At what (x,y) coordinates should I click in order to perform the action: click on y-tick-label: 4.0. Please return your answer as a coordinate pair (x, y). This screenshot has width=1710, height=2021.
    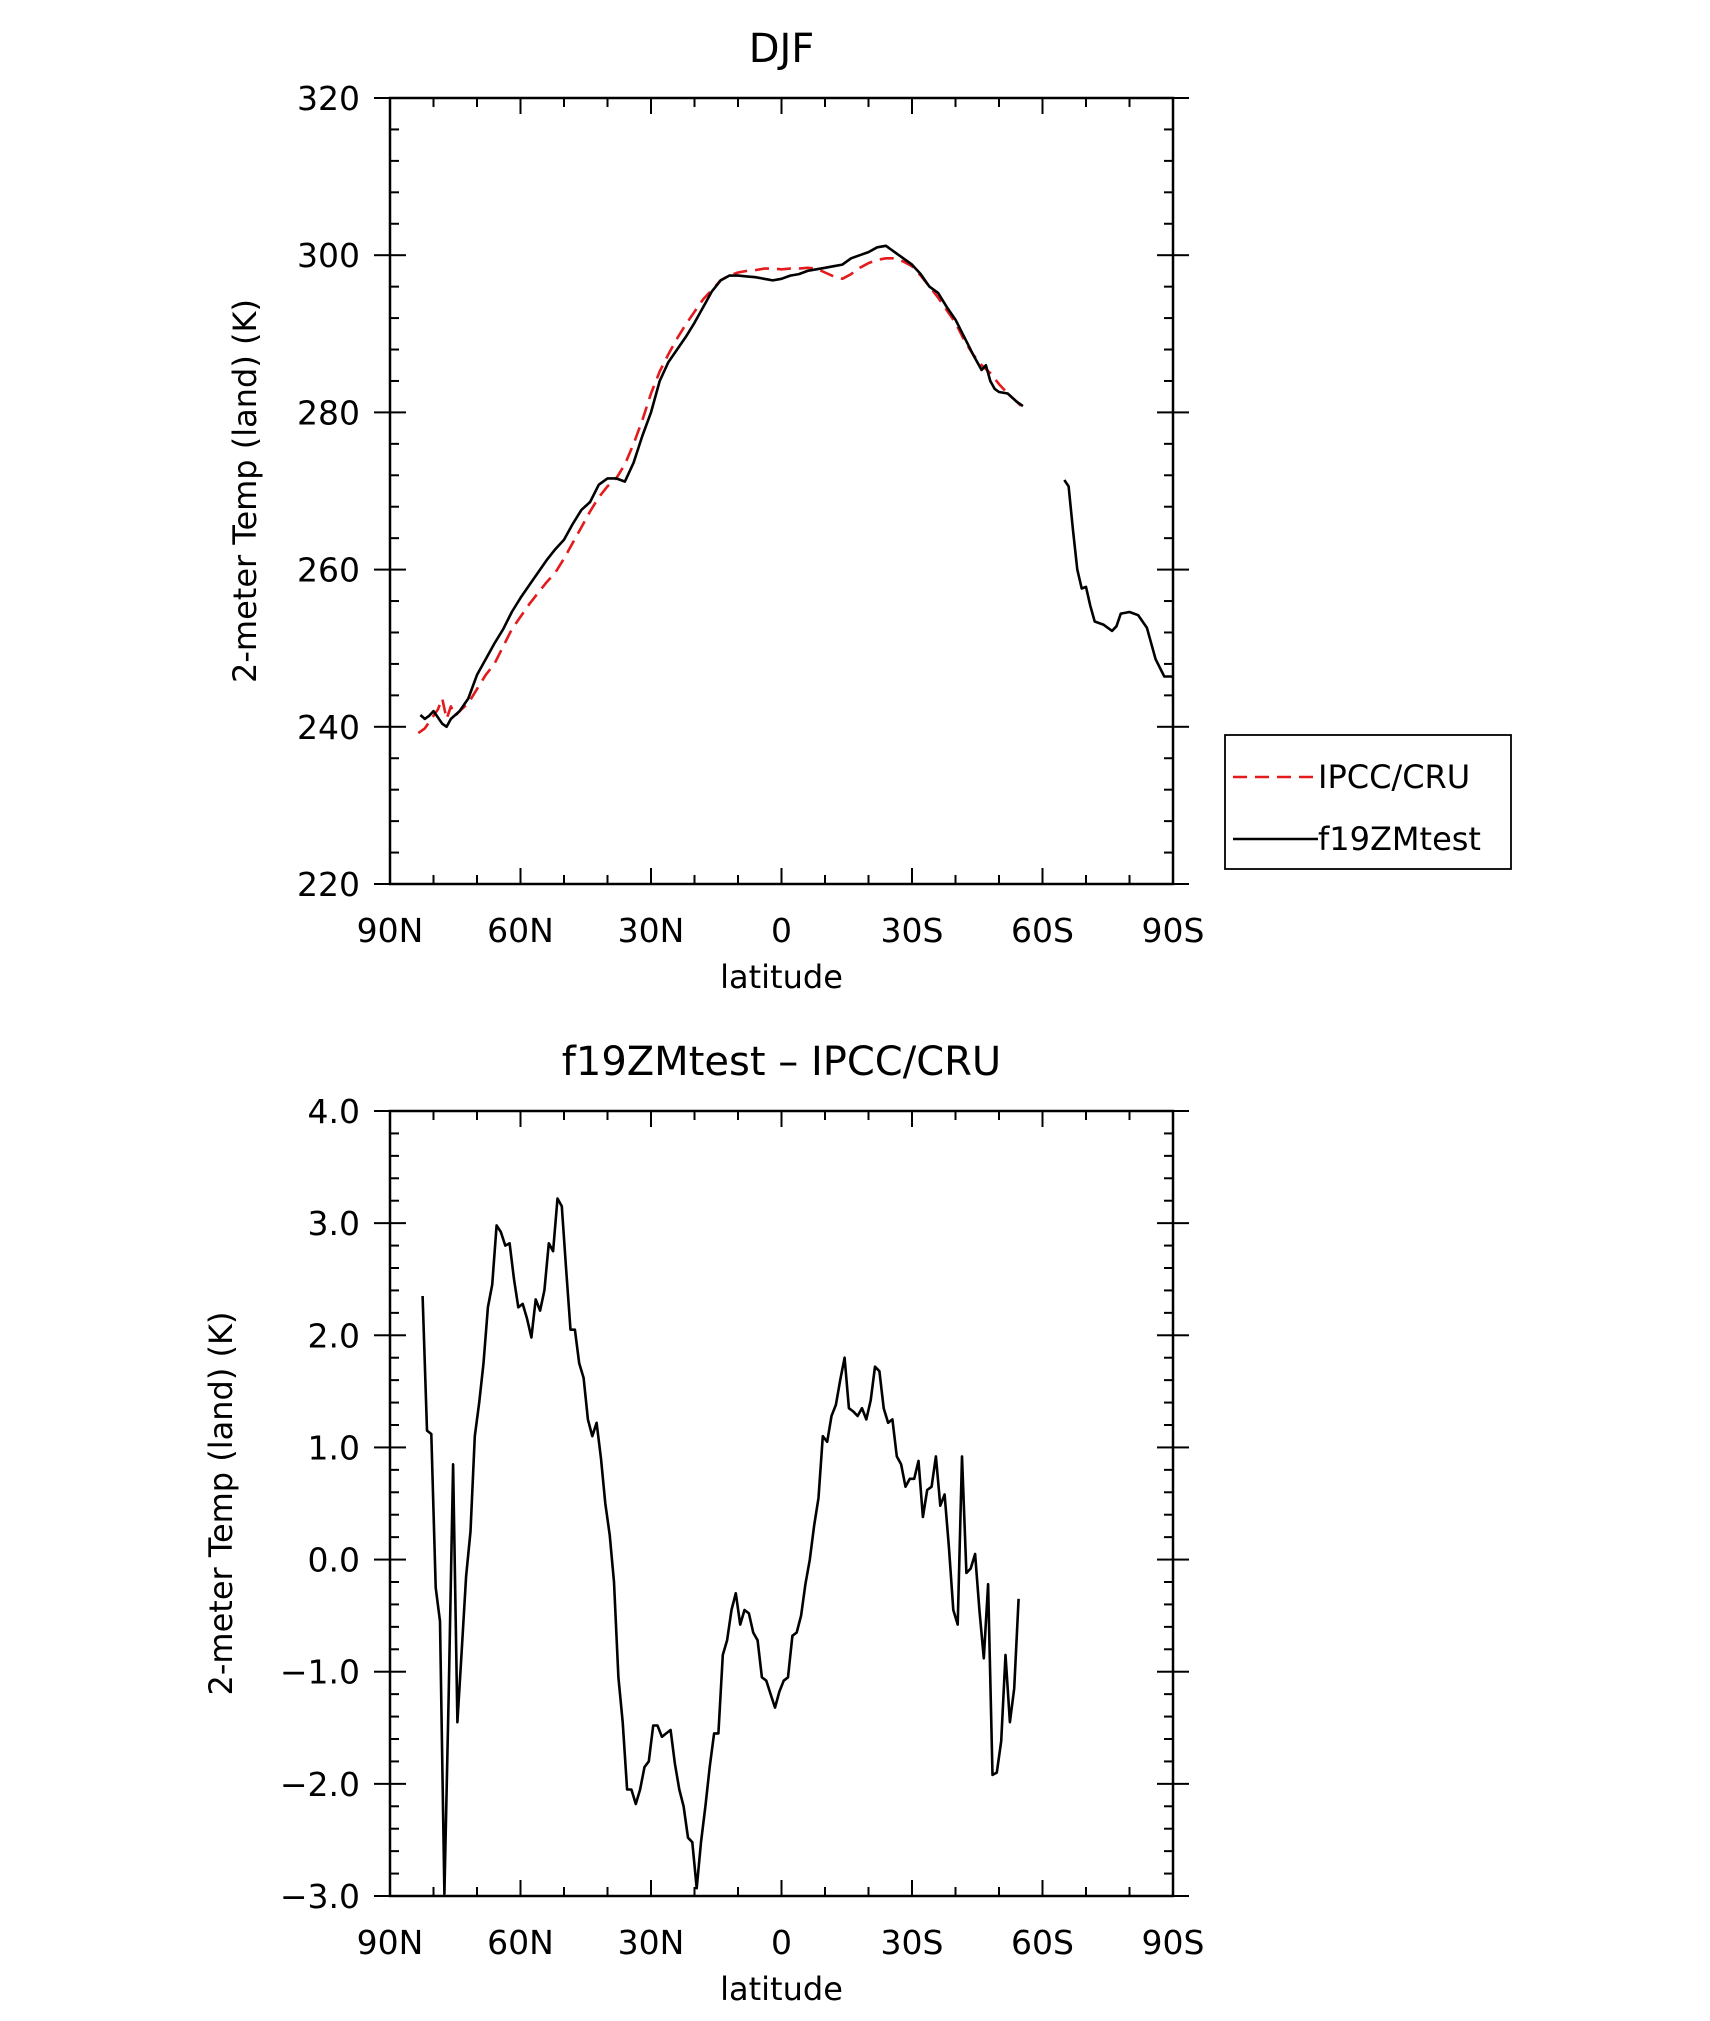
    Looking at the image, I should click on (334, 1111).